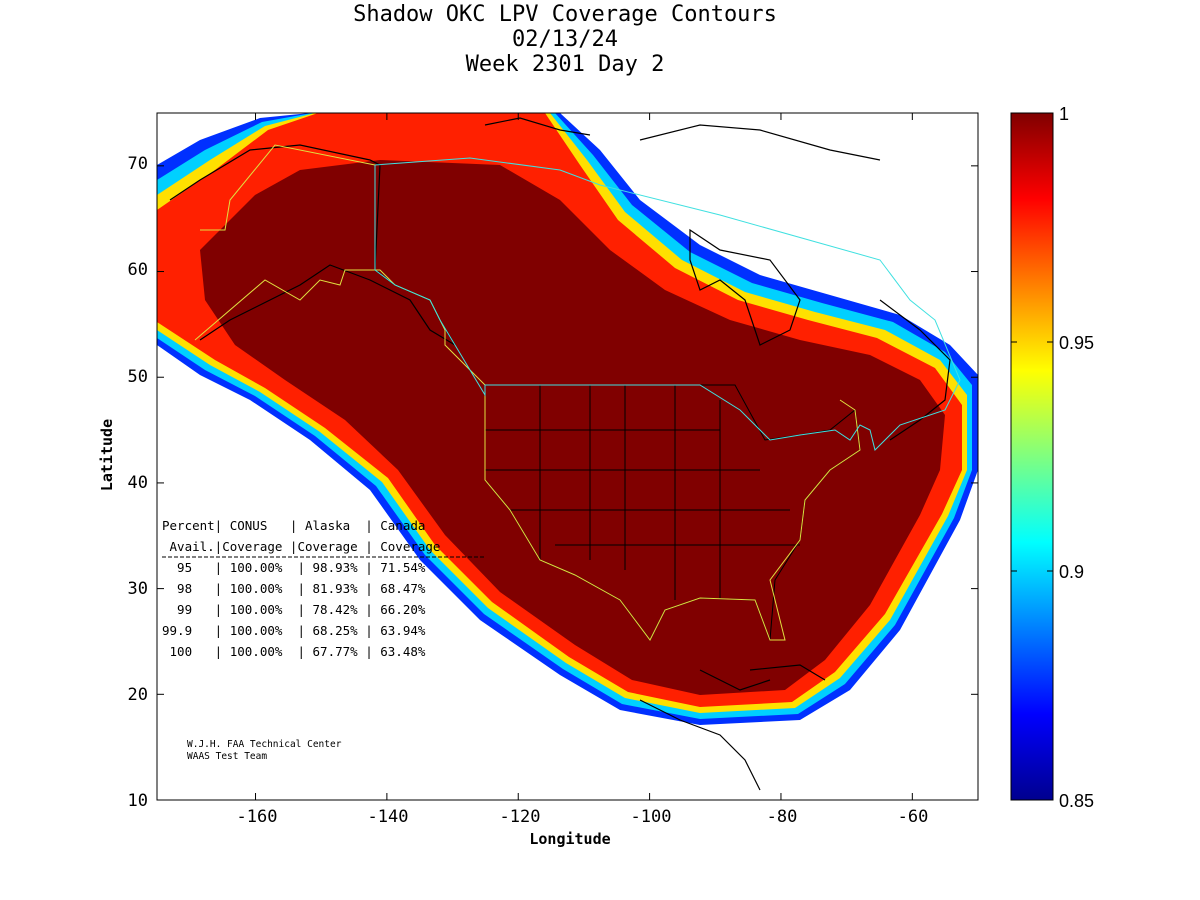  What do you see at coordinates (565, 39) in the screenshot?
I see `chart-date: 02/13/24` at bounding box center [565, 39].